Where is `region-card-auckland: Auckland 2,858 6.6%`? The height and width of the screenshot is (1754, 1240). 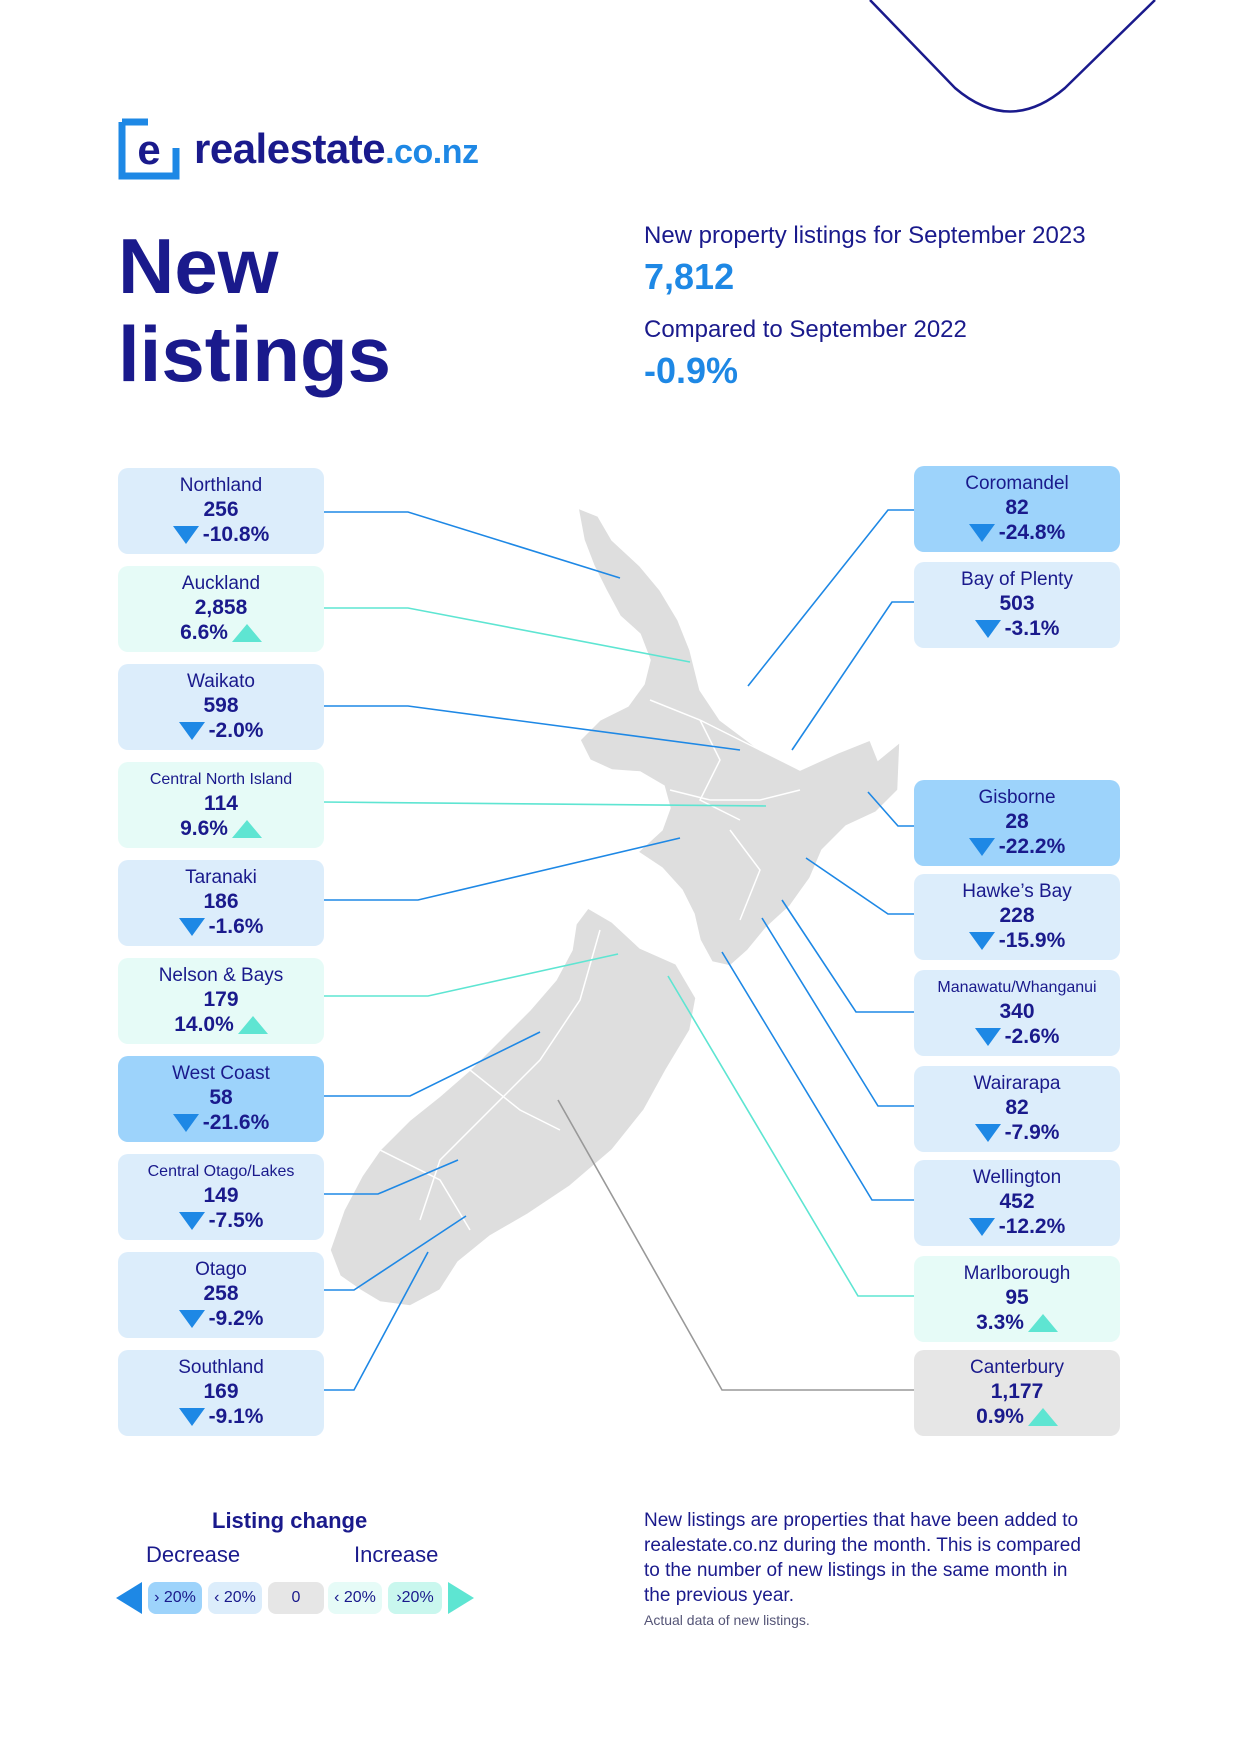 region-card-auckland: Auckland 2,858 6.6% is located at coordinates (221, 609).